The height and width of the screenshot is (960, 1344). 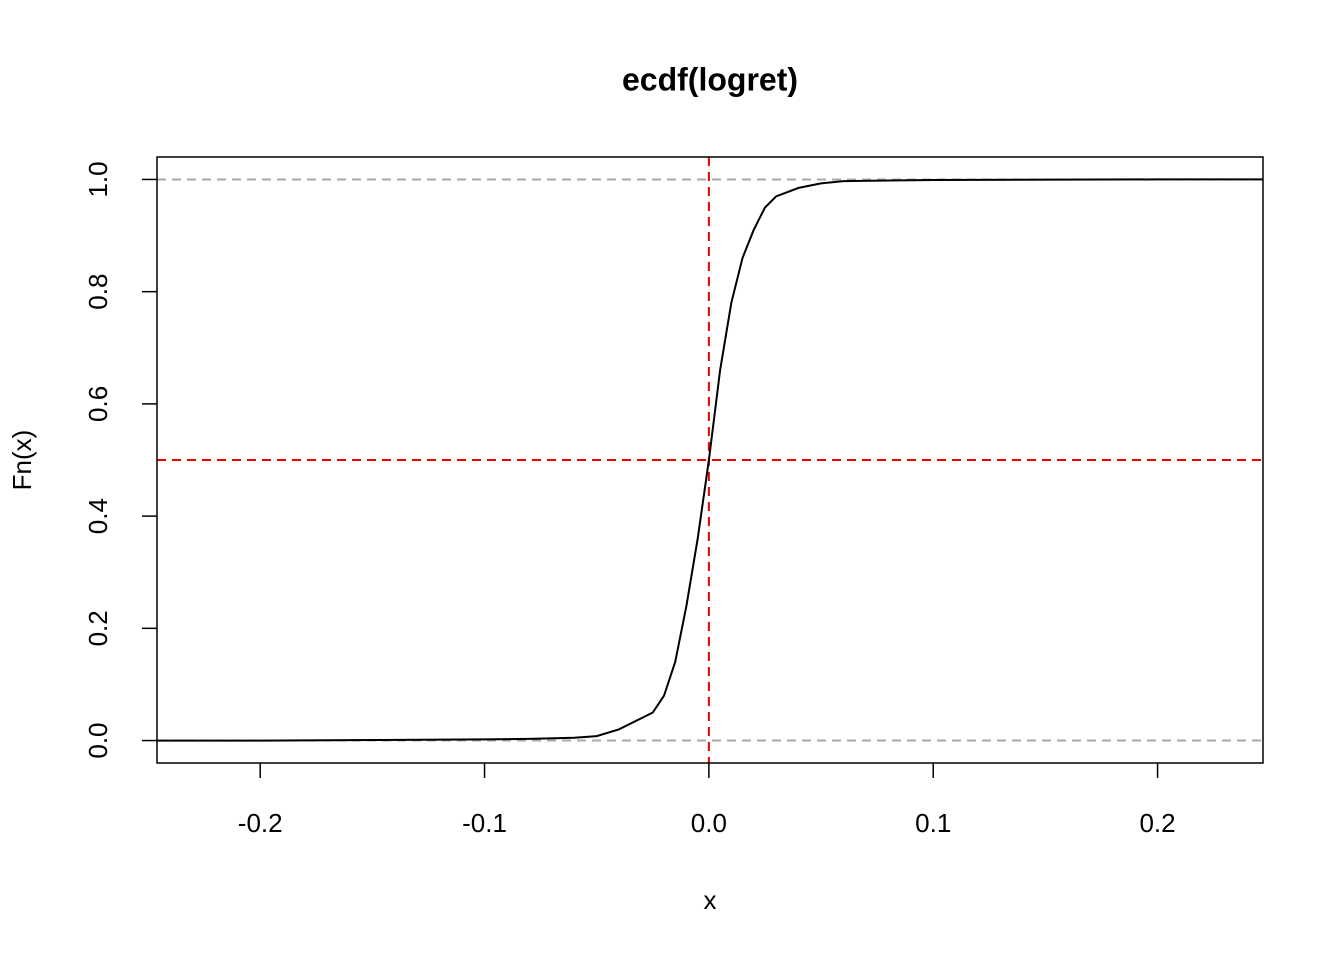 I want to click on y-tick-label: 0.4, so click(x=98, y=516).